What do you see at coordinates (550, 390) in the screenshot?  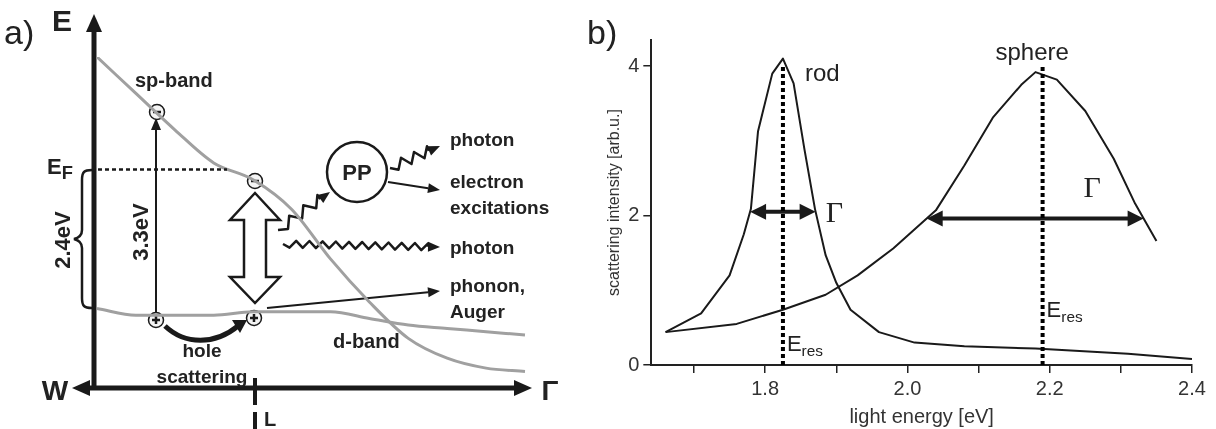 I see `text: Γ` at bounding box center [550, 390].